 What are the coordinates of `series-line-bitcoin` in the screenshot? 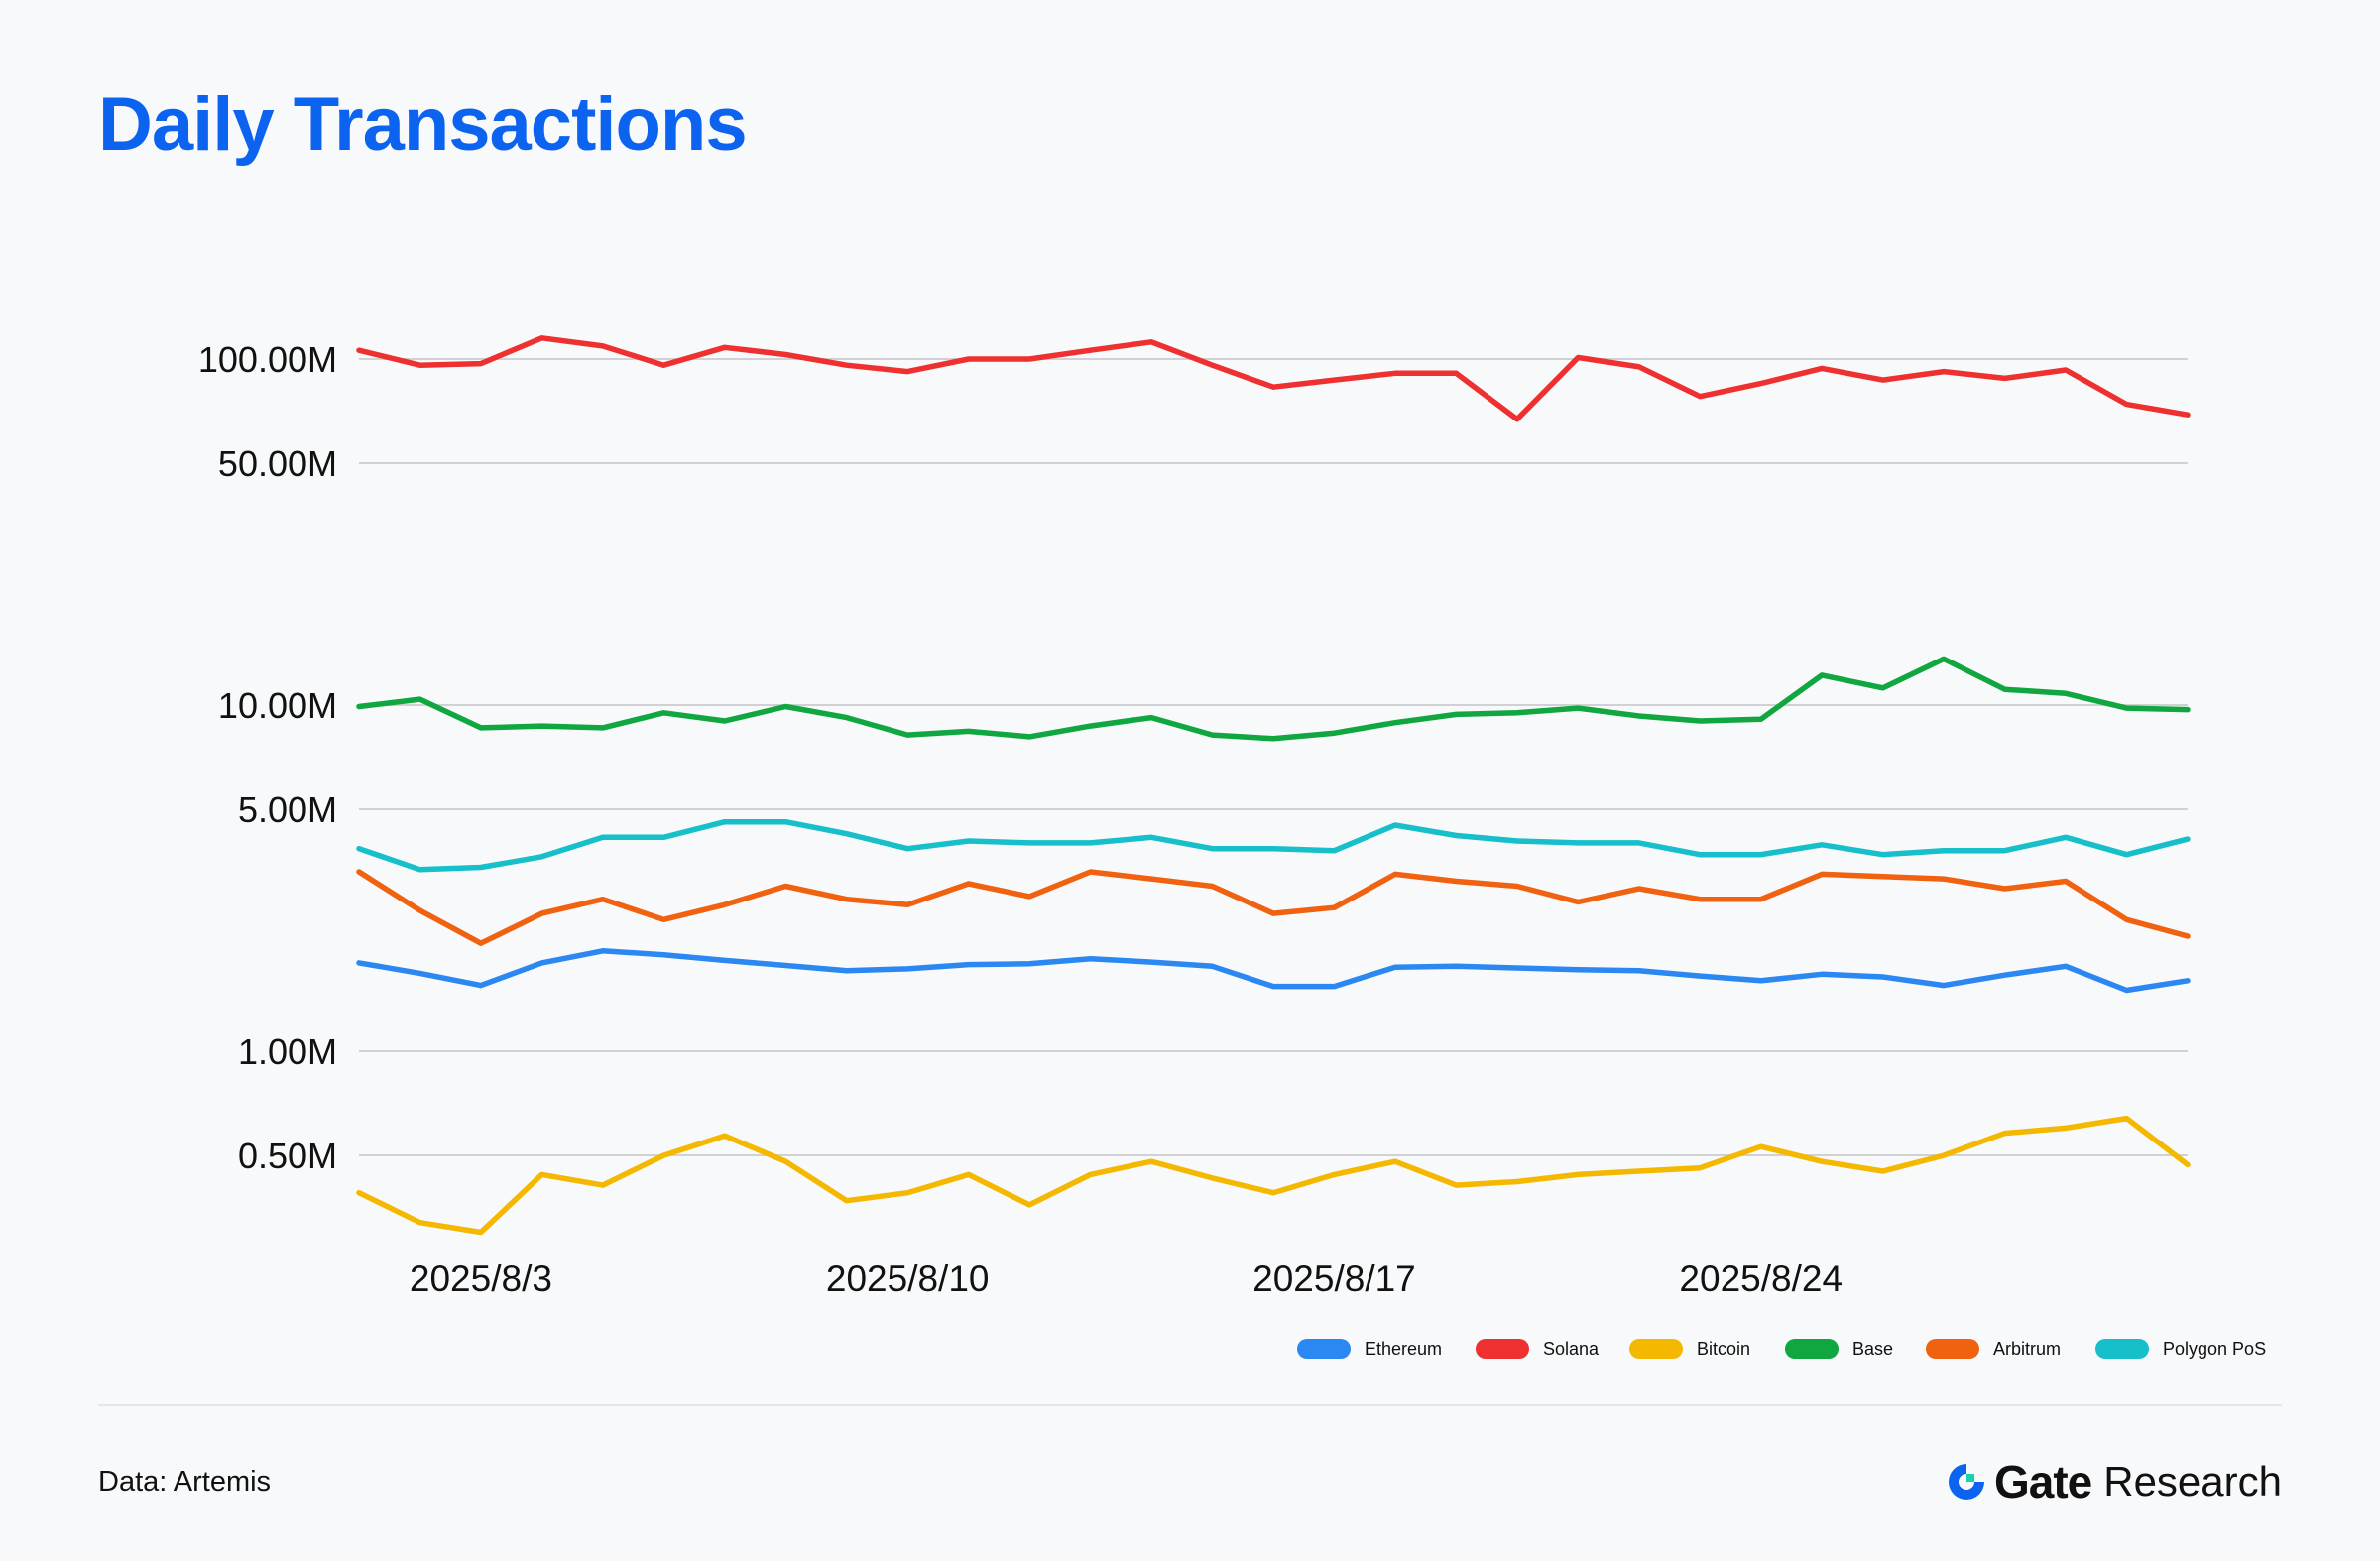 It's located at (1273, 1175).